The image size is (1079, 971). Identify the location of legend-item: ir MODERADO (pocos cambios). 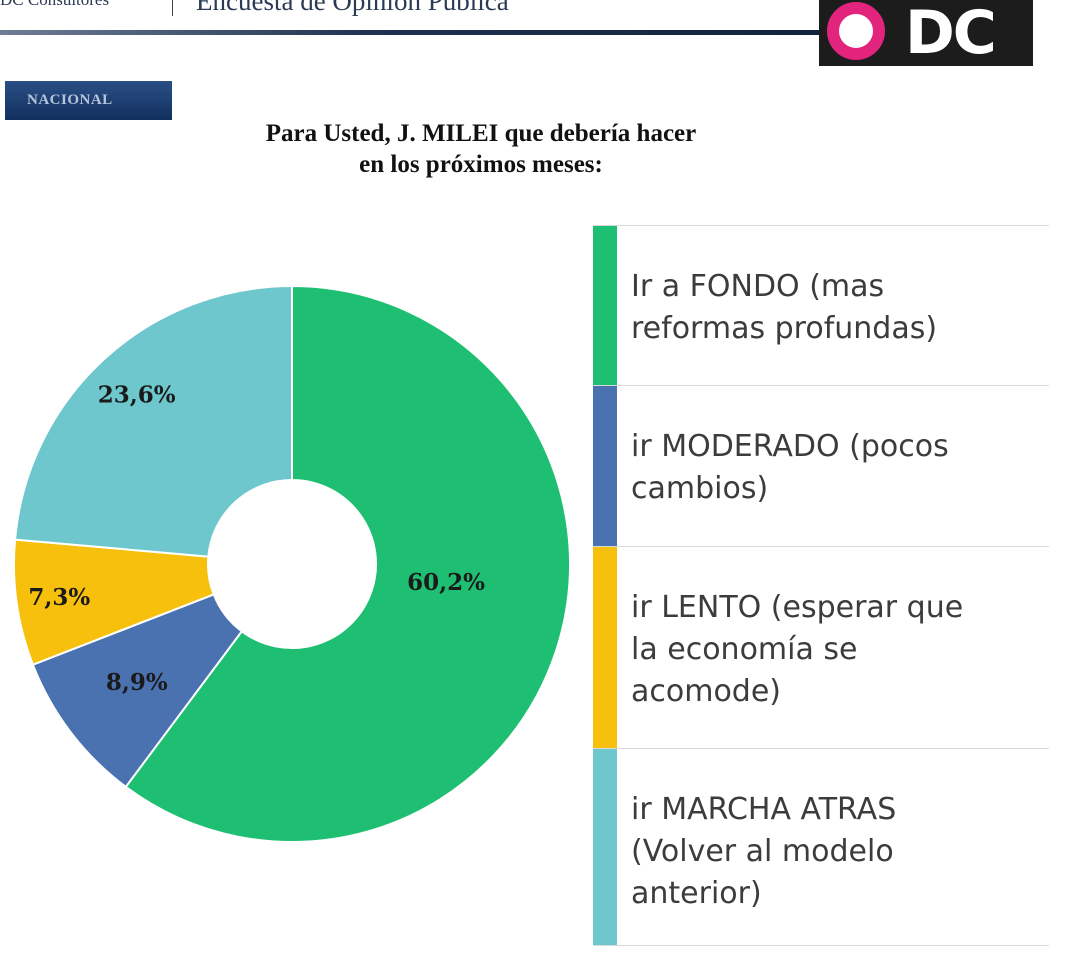
(821, 466).